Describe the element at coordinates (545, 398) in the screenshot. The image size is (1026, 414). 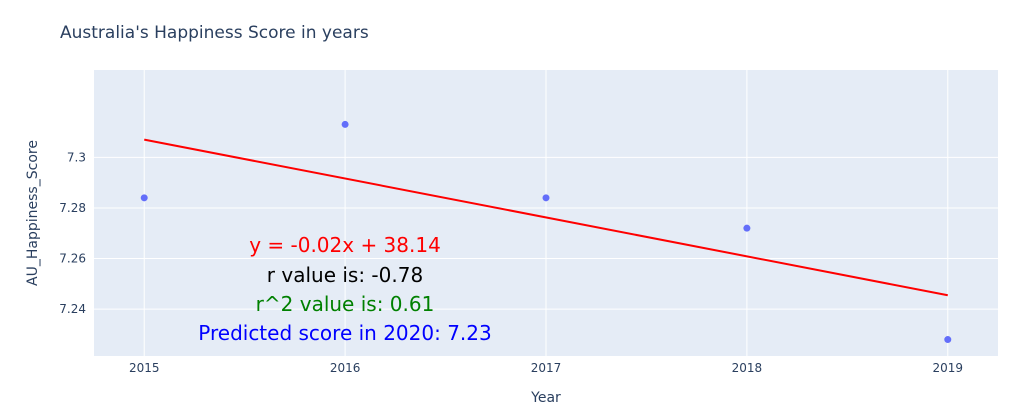
I see `x-axis-label: Year` at that location.